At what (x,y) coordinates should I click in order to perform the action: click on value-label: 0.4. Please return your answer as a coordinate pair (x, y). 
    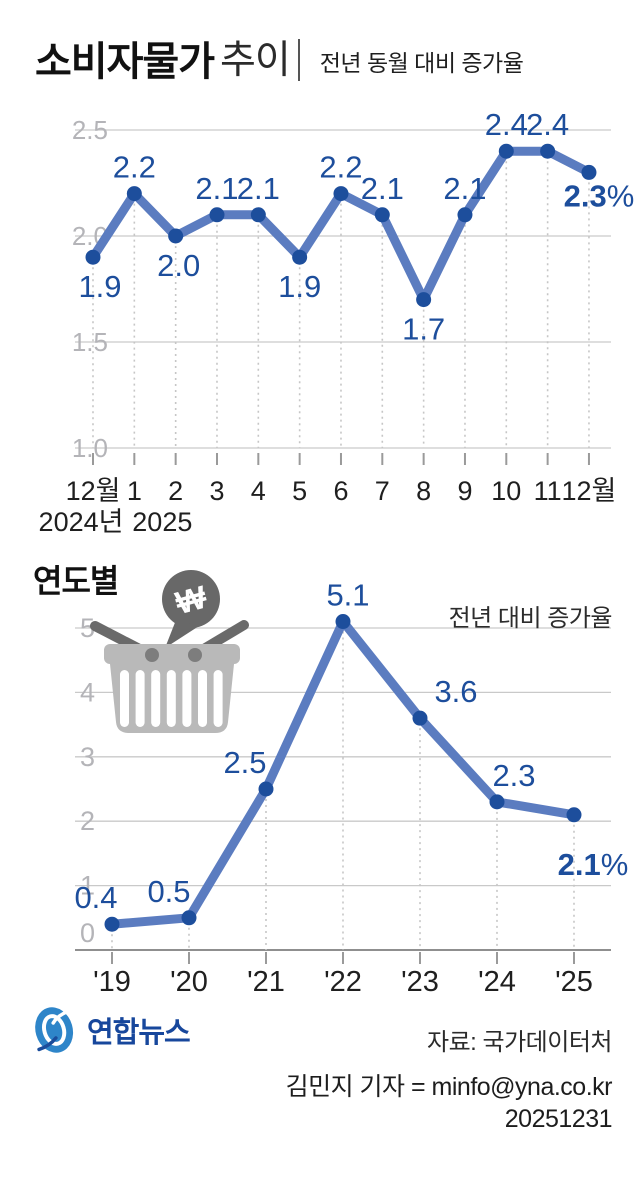
    Looking at the image, I should click on (95, 897).